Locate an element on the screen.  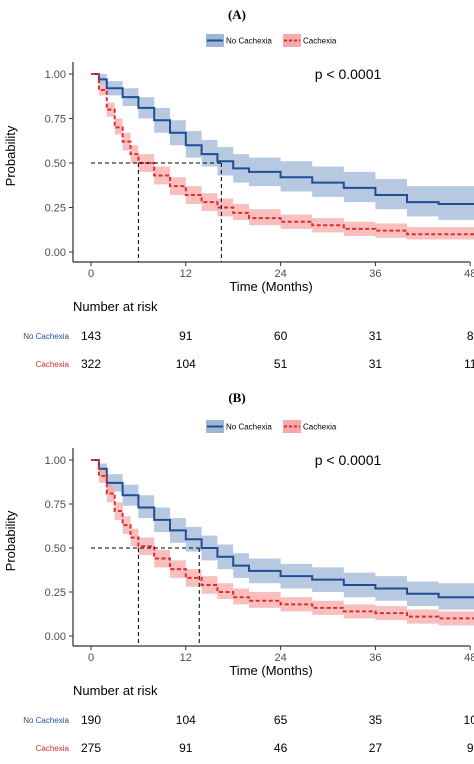
risk-count: 143 is located at coordinates (91, 336).